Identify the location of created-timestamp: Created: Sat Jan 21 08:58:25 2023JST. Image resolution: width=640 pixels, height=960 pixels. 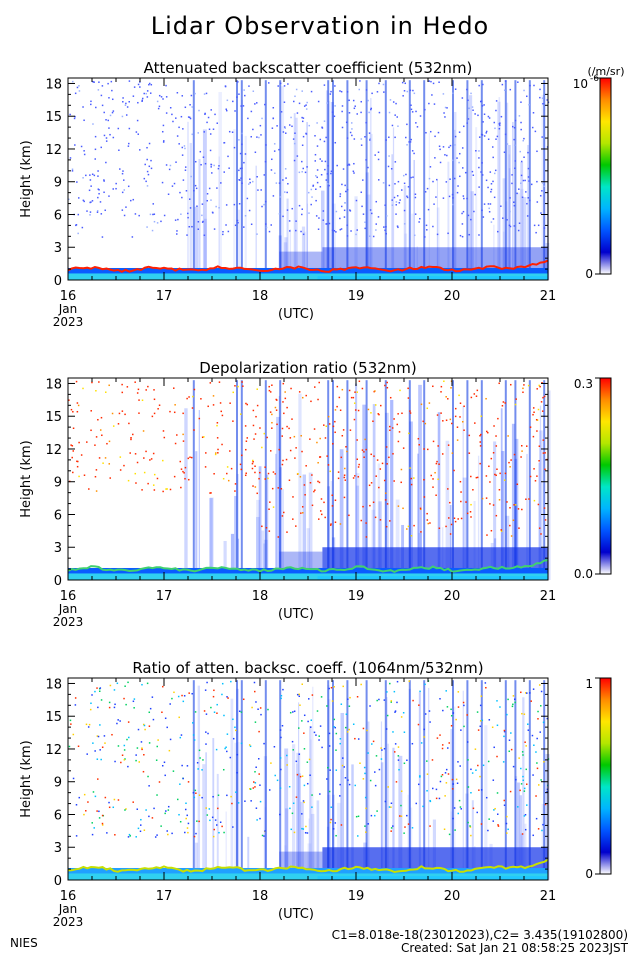
(514, 948).